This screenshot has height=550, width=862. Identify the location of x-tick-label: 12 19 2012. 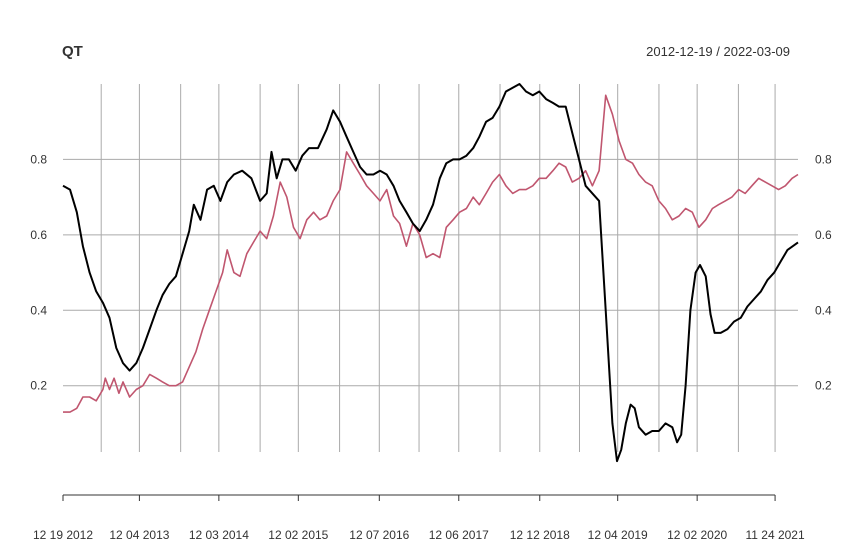
(63, 535).